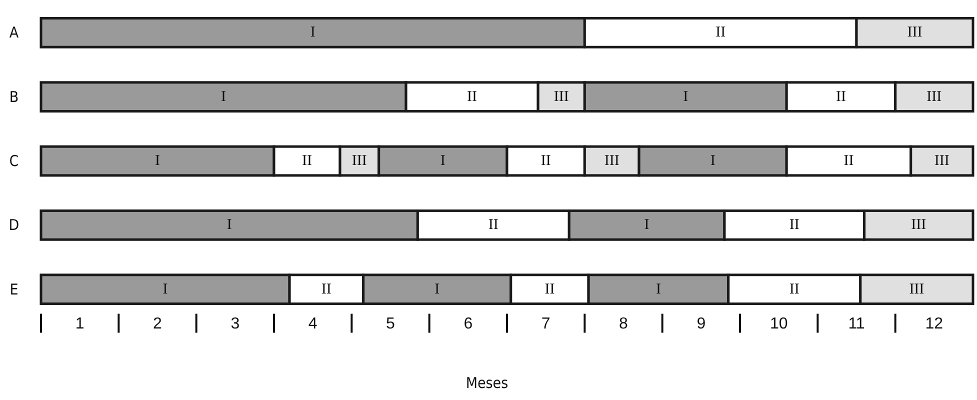 This screenshot has width=977, height=400. What do you see at coordinates (856, 323) in the screenshot?
I see `x-tick-label: 11` at bounding box center [856, 323].